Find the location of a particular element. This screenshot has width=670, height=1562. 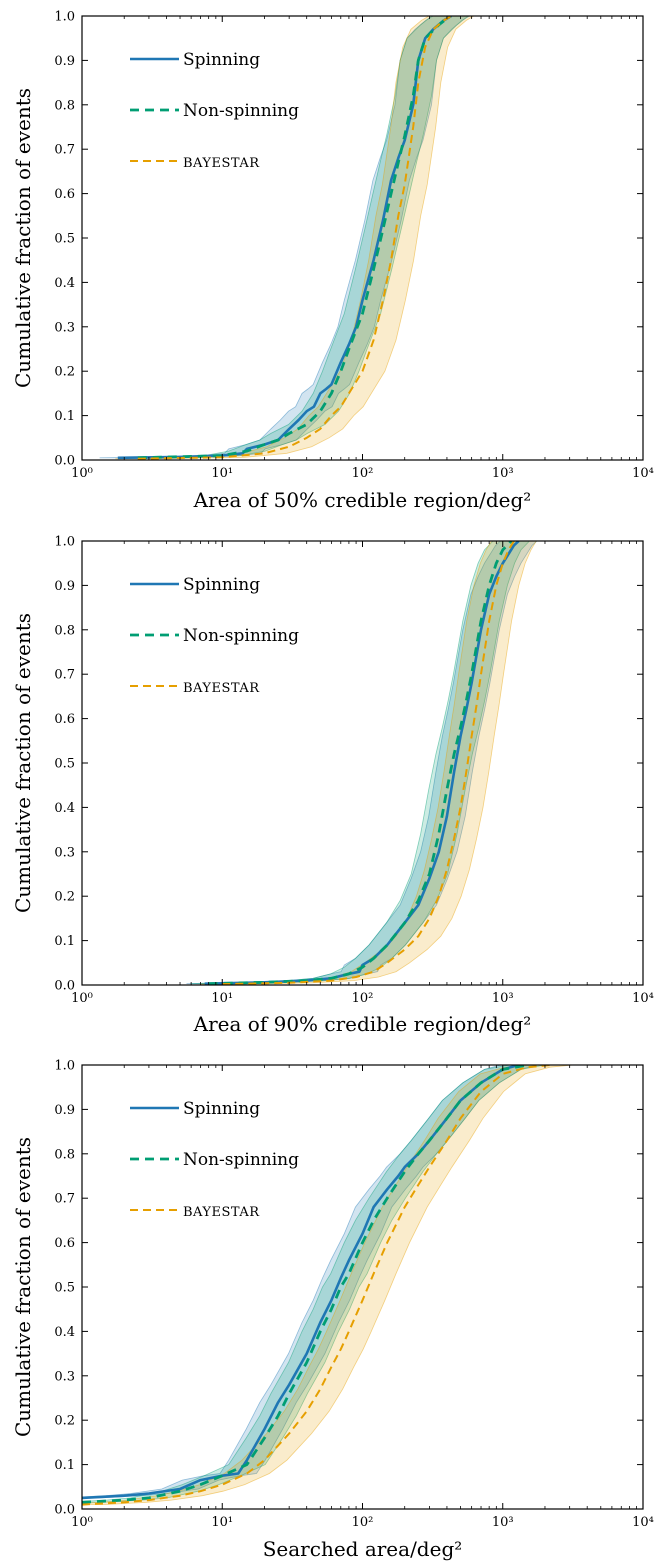

x-axis-label: Area of 50% credible region/deg² is located at coordinates (362, 500).